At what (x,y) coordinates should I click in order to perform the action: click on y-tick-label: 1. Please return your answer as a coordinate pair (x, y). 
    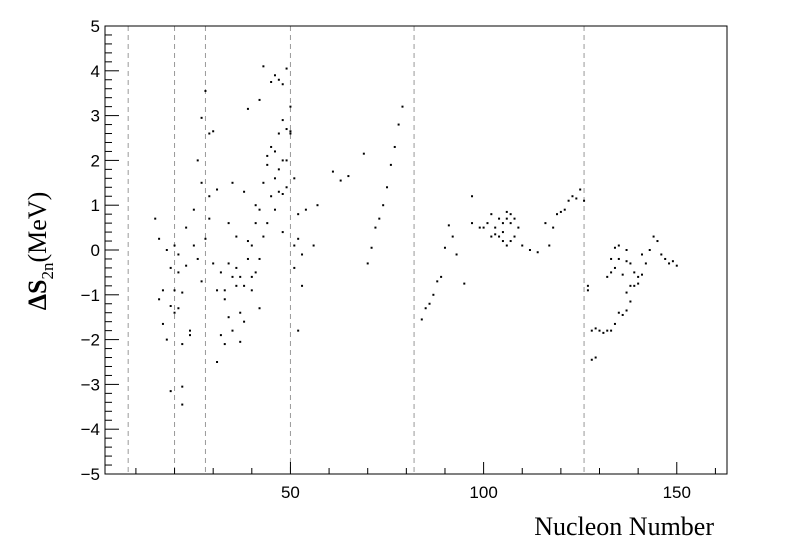
    Looking at the image, I should click on (95, 205).